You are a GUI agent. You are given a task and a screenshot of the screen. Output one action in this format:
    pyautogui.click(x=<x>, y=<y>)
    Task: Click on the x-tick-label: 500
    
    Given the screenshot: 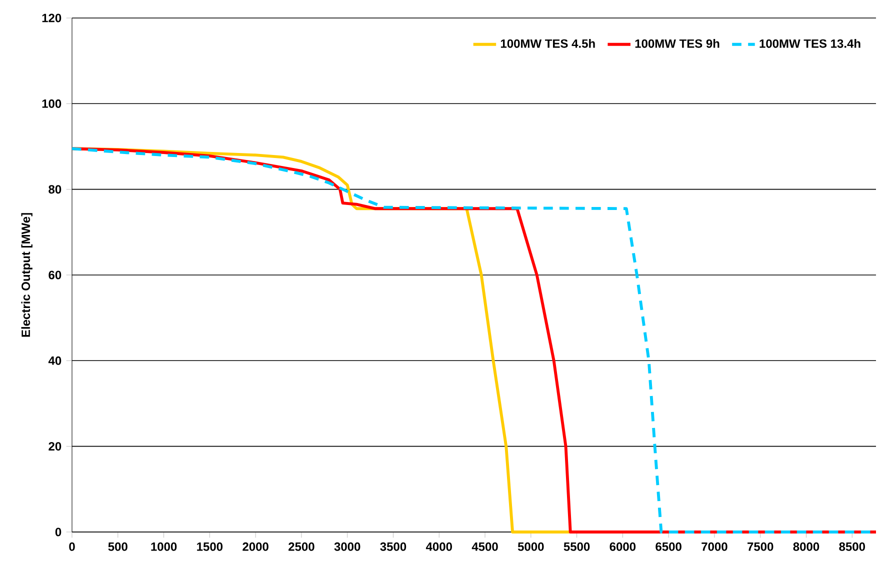 What is the action you would take?
    pyautogui.click(x=118, y=546)
    